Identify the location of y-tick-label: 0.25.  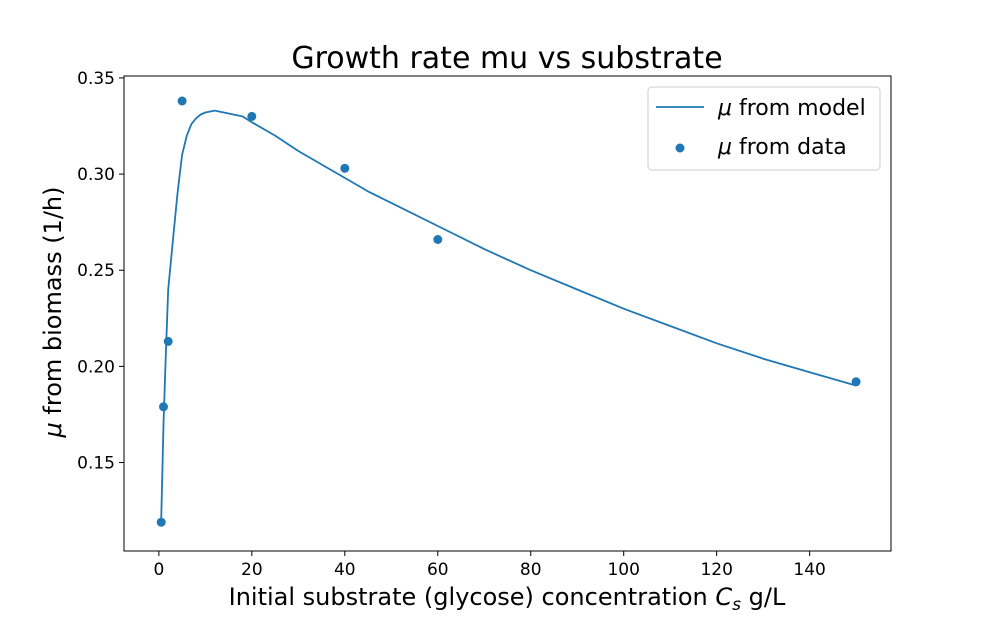
(96, 271).